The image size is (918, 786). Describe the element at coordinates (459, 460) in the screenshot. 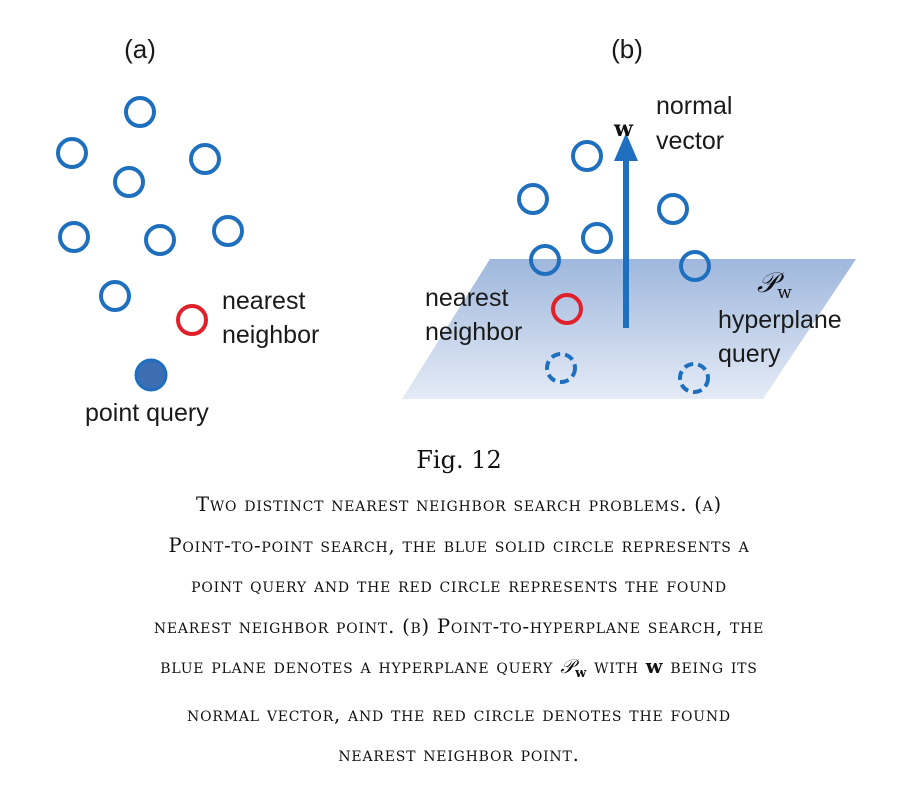

I see `figure-number: Fig. 12` at that location.